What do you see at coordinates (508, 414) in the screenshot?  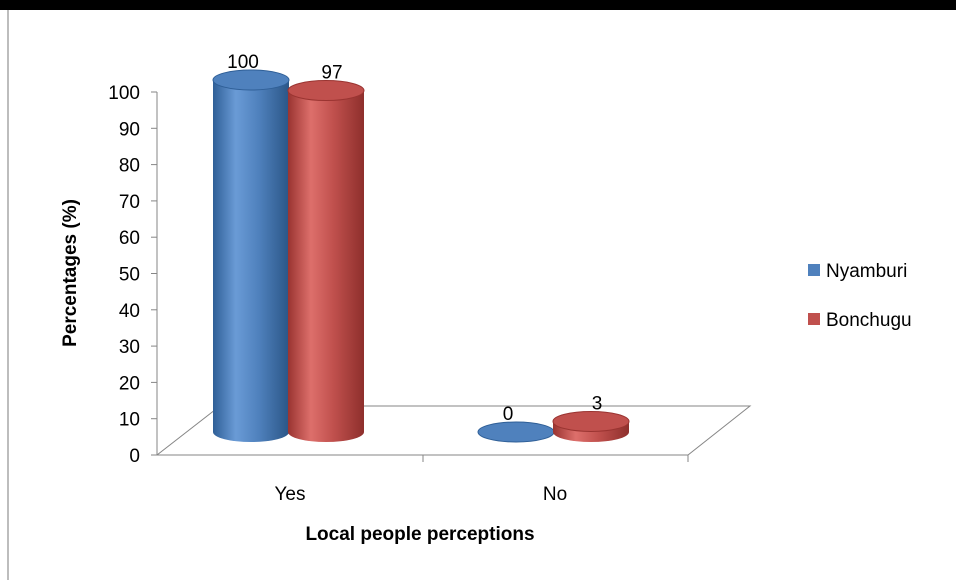 I see `data-label: 0` at bounding box center [508, 414].